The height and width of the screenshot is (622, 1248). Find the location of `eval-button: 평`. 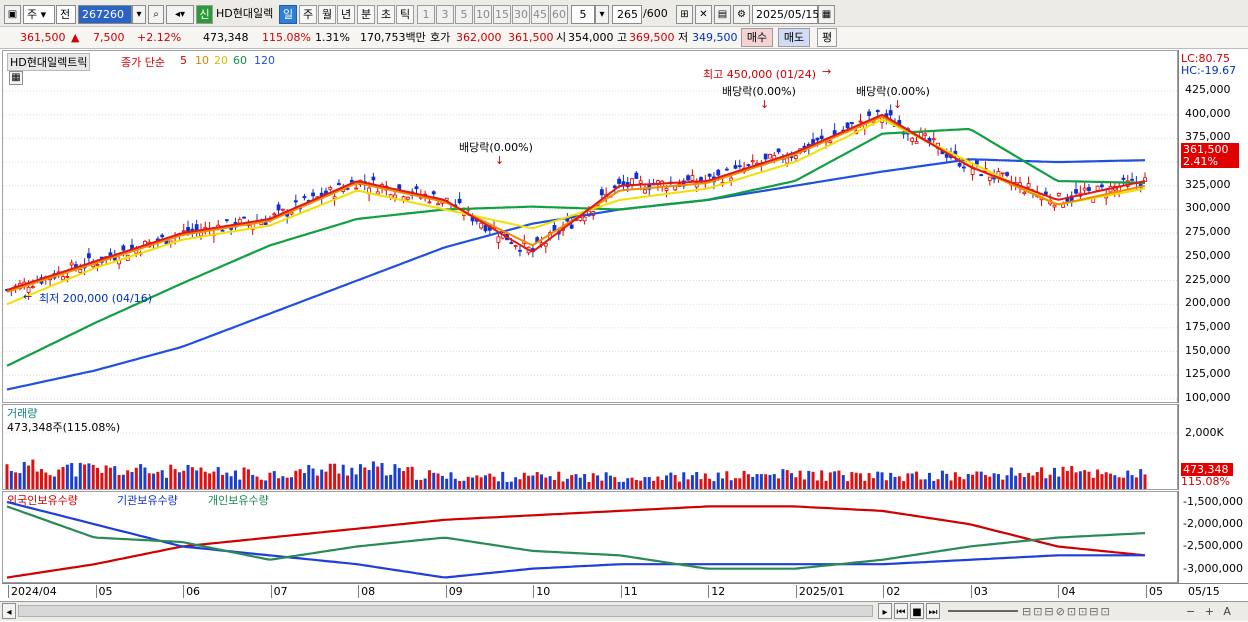

eval-button: 평 is located at coordinates (827, 37).